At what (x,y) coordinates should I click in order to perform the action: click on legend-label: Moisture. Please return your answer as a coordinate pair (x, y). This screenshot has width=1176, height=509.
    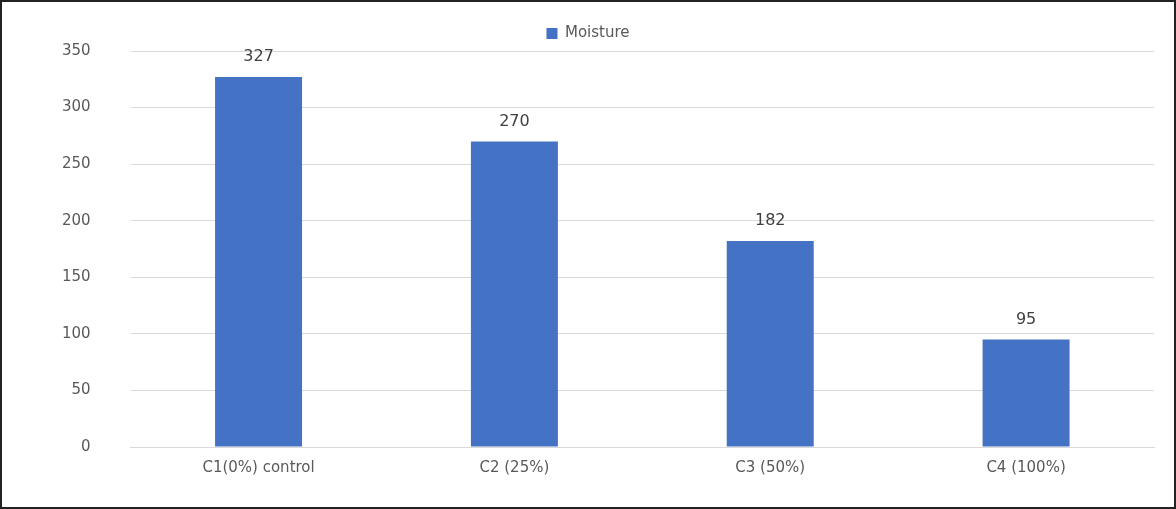
    Looking at the image, I should click on (597, 32).